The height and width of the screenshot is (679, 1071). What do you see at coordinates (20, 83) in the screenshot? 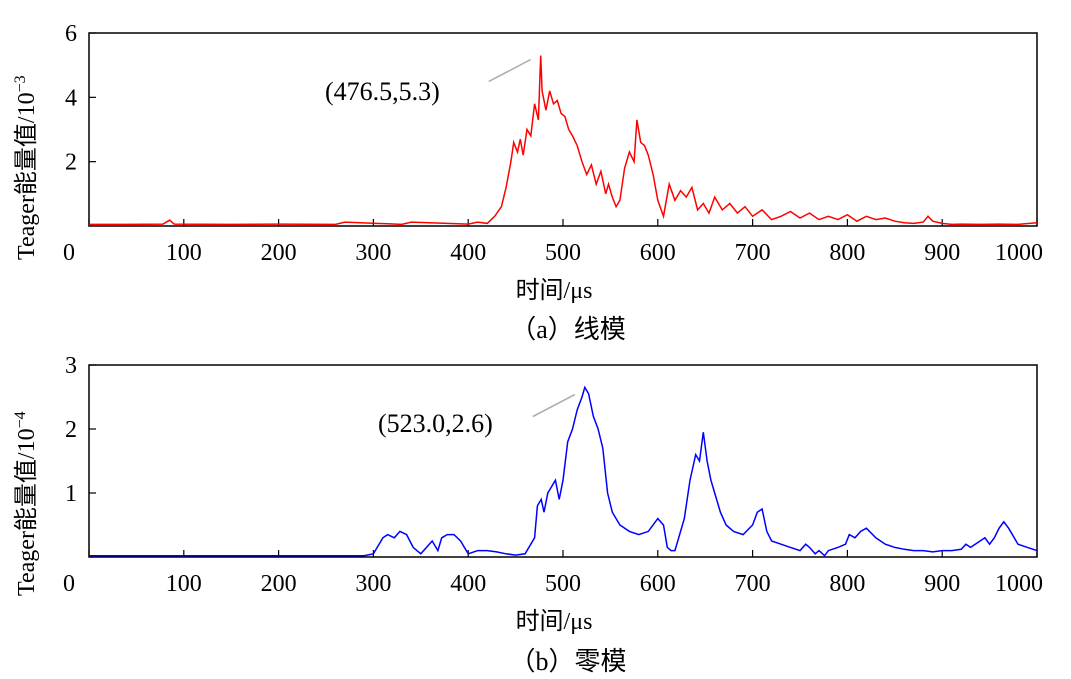
I see `y-axis-label-a-exponent: −3` at bounding box center [20, 83].